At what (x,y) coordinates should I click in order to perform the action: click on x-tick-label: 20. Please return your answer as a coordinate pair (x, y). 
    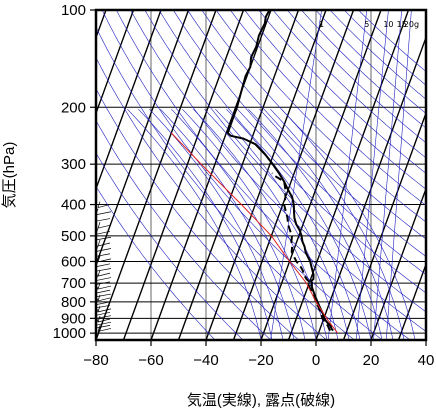
    Looking at the image, I should click on (371, 360).